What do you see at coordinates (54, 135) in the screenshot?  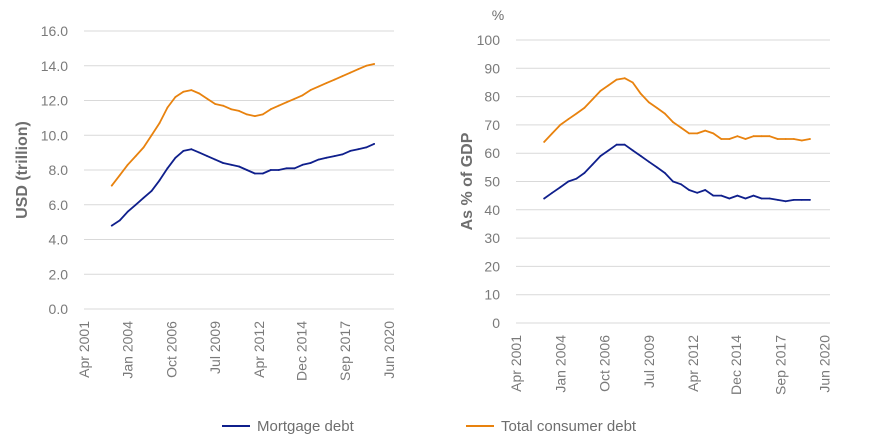 I see `y-tick-label-10-0: 10.0` at bounding box center [54, 135].